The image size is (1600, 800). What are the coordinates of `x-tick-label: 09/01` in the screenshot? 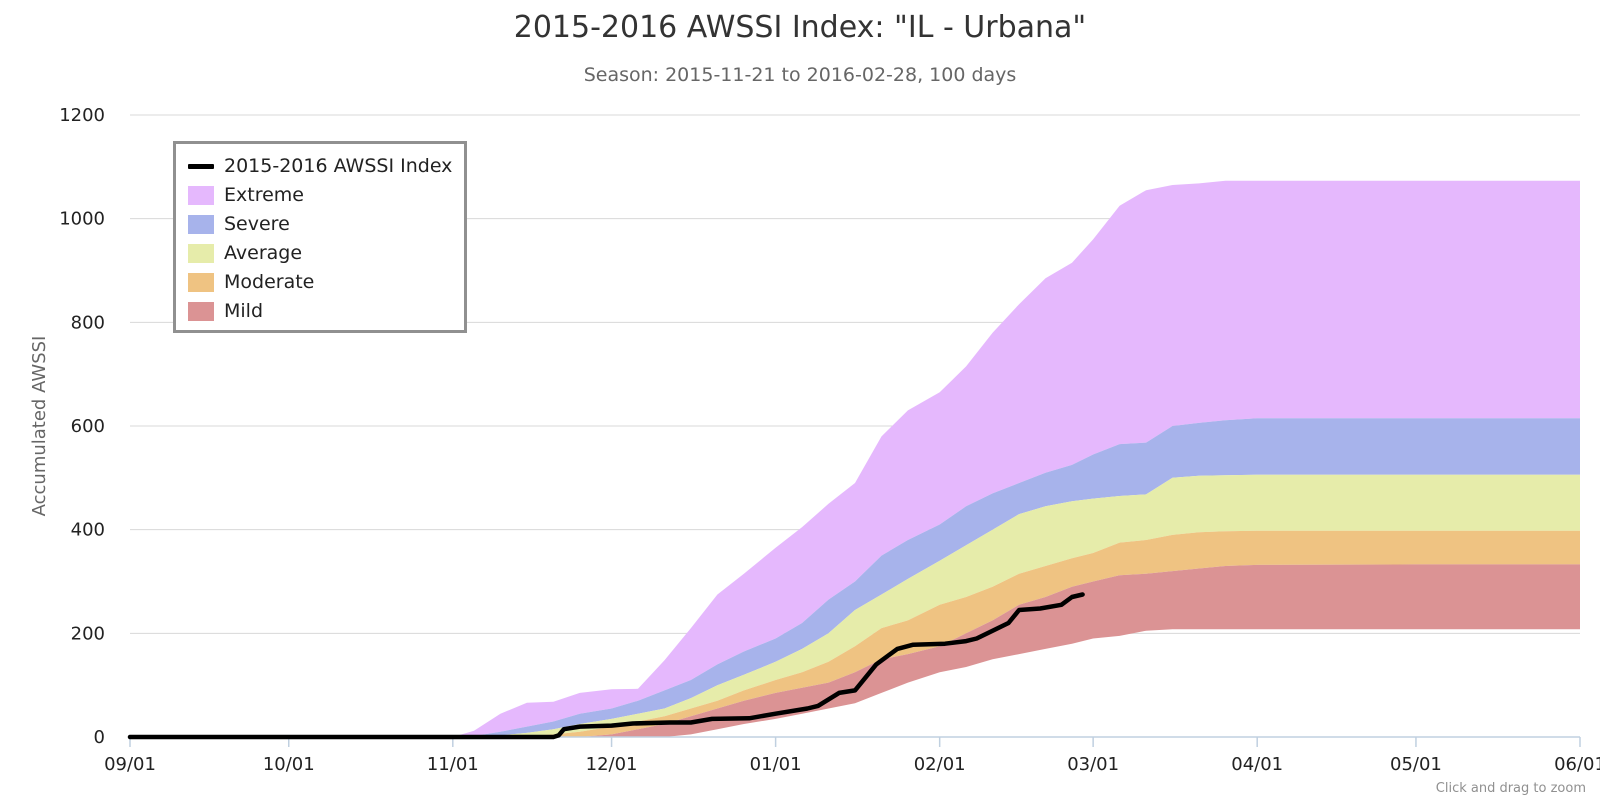 It's located at (130, 764).